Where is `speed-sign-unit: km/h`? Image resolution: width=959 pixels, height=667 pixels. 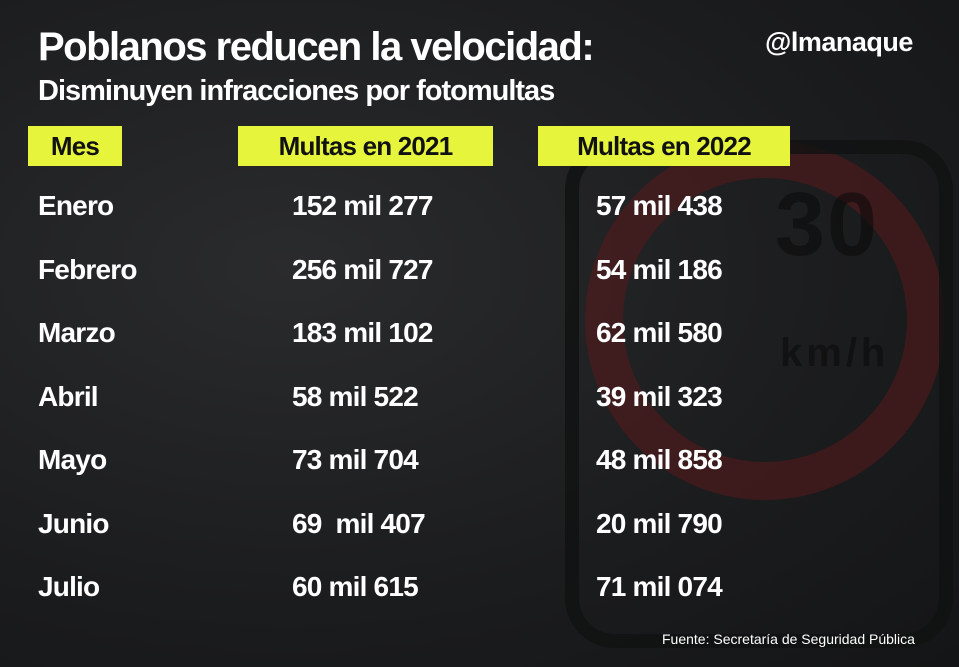 speed-sign-unit: km/h is located at coordinates (835, 353).